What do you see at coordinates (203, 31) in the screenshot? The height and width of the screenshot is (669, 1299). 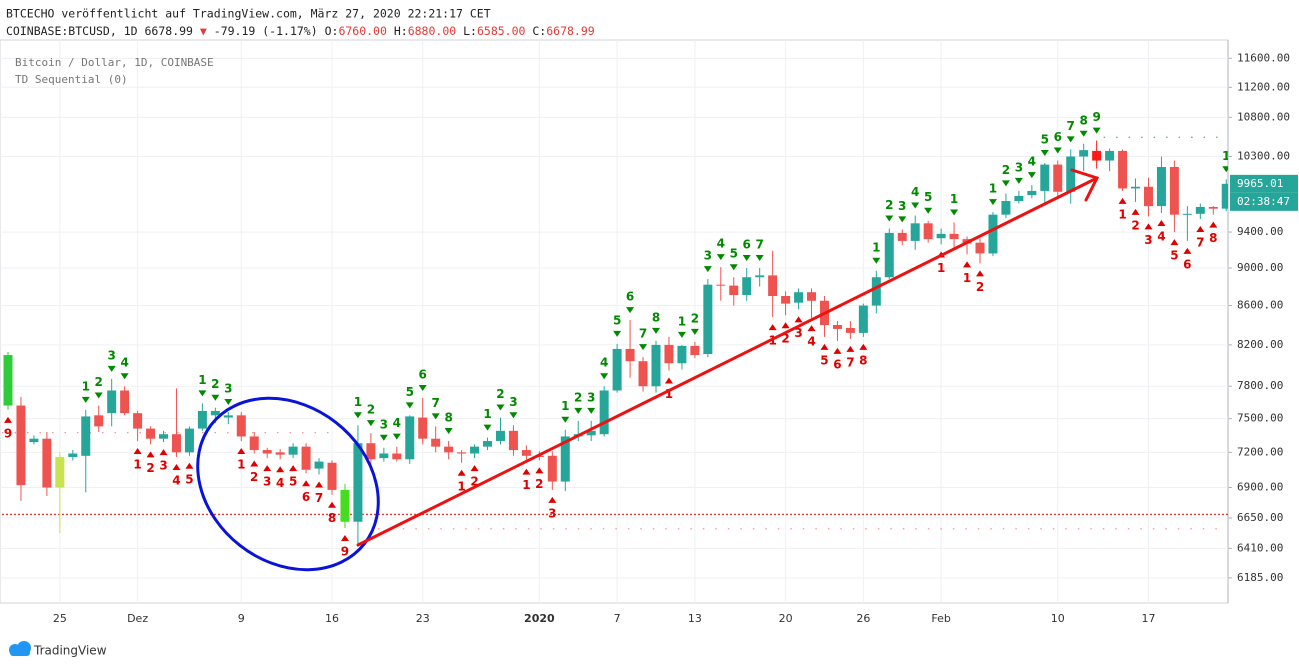 I see `change-arrow: ▼` at bounding box center [203, 31].